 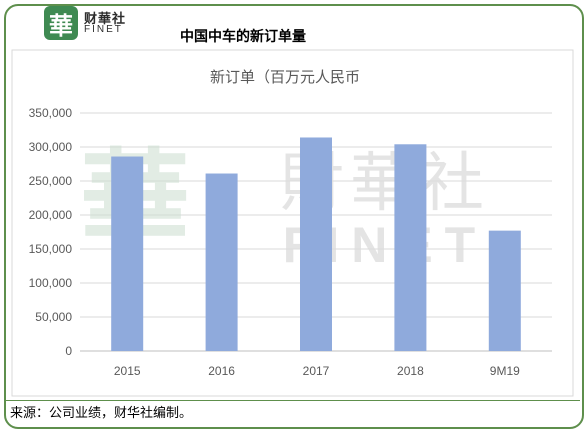 What do you see at coordinates (504, 290) in the screenshot?
I see `bar-9M19` at bounding box center [504, 290].